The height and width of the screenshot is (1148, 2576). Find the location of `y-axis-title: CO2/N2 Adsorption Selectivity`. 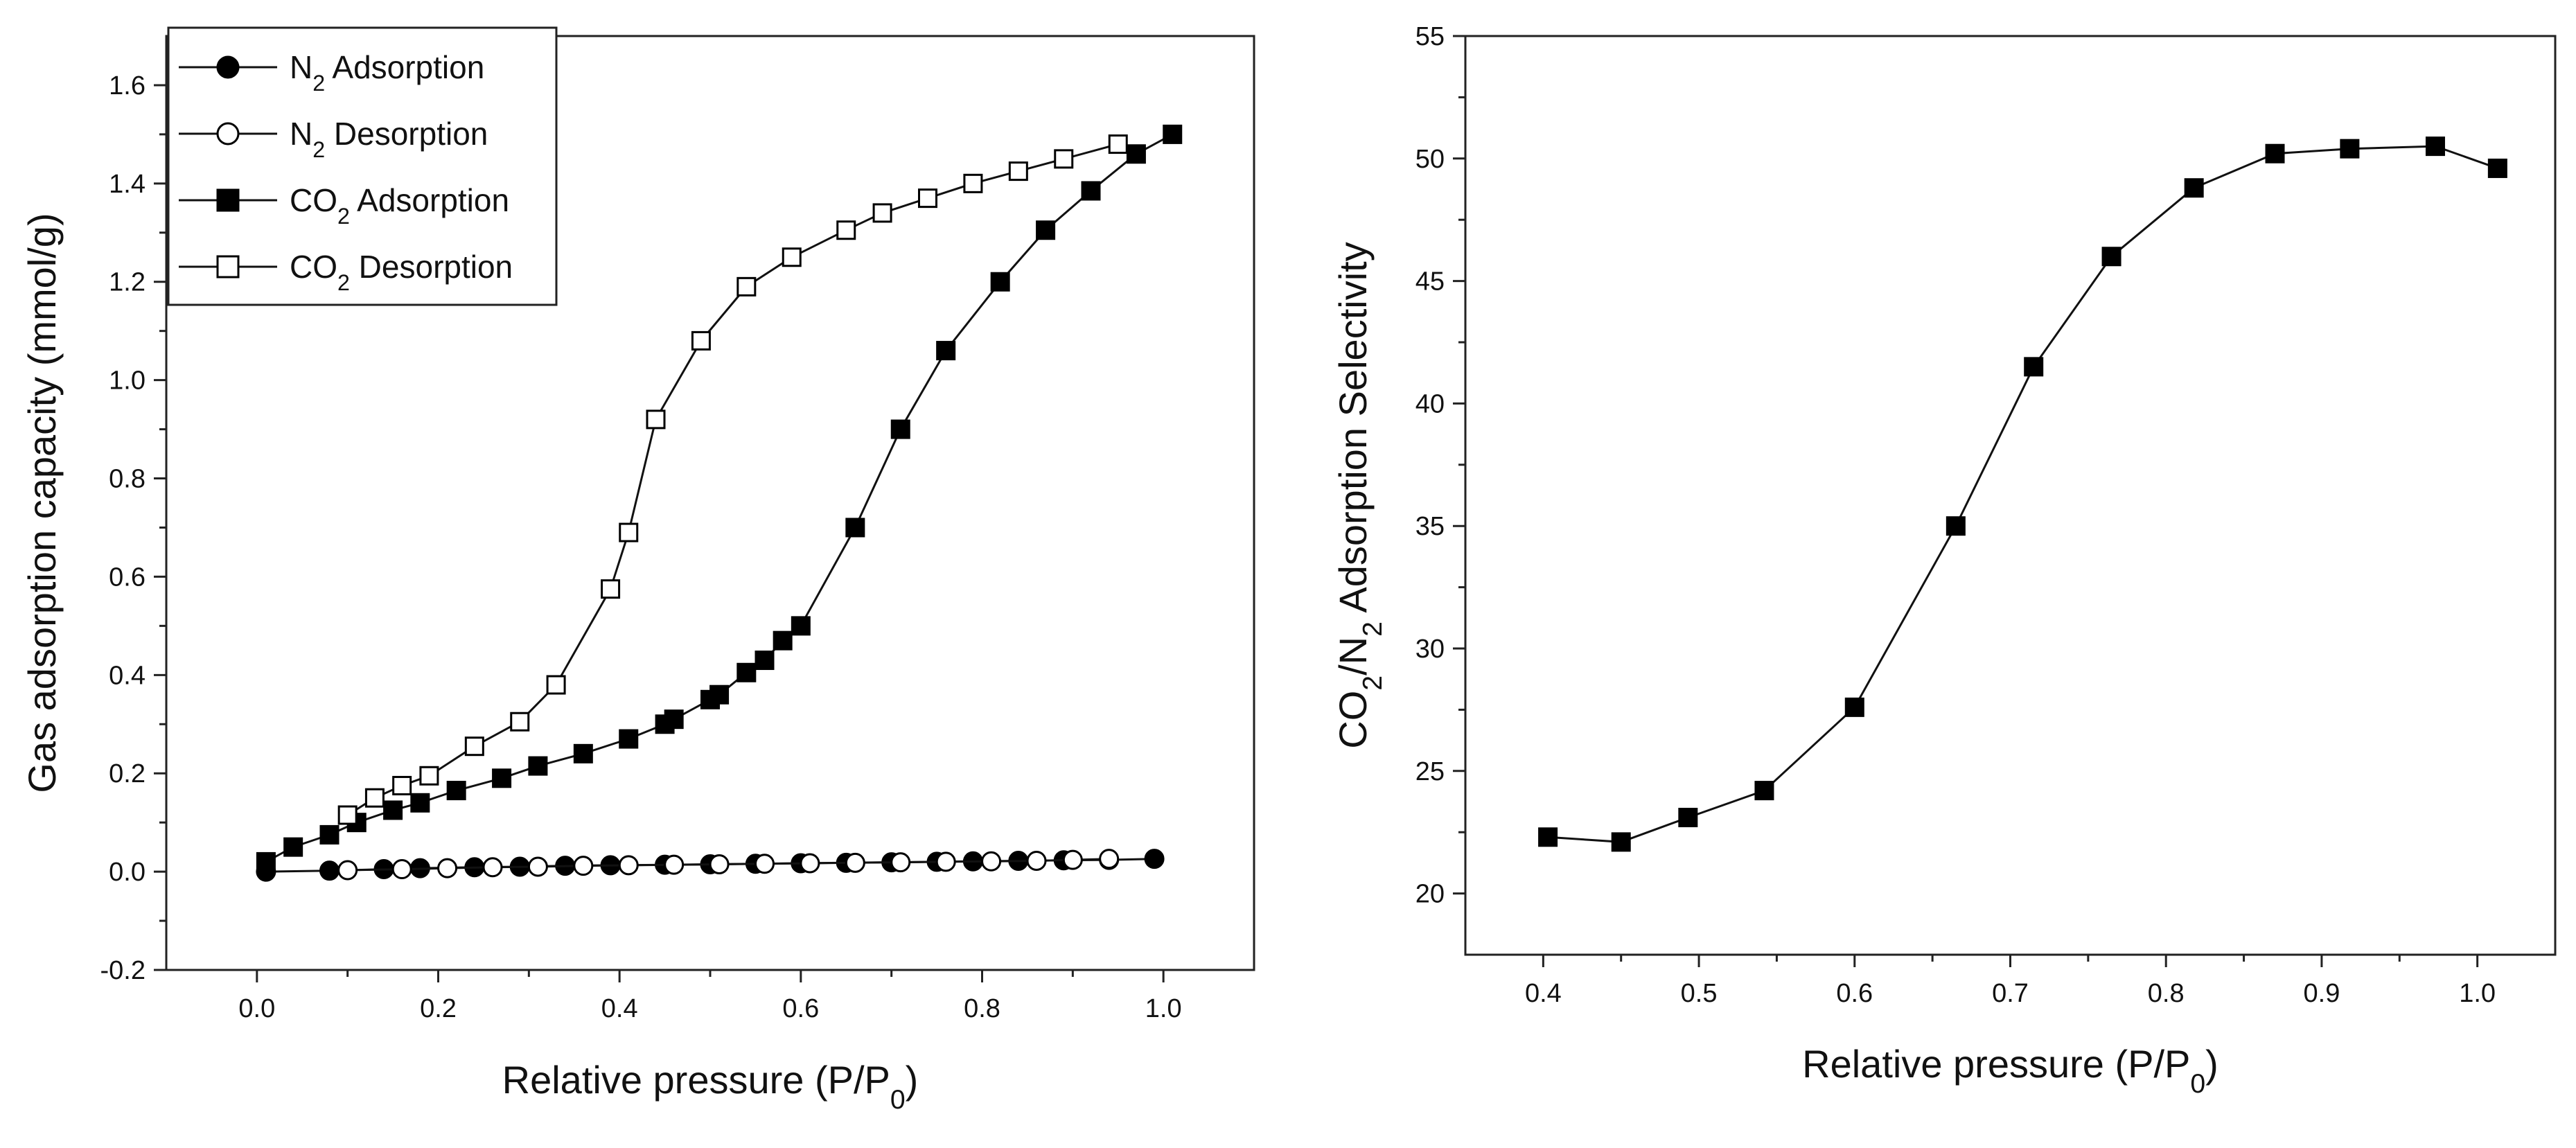

y-axis-title: CO2/N2 Adsorption Selectivity is located at coordinates (1359, 495).